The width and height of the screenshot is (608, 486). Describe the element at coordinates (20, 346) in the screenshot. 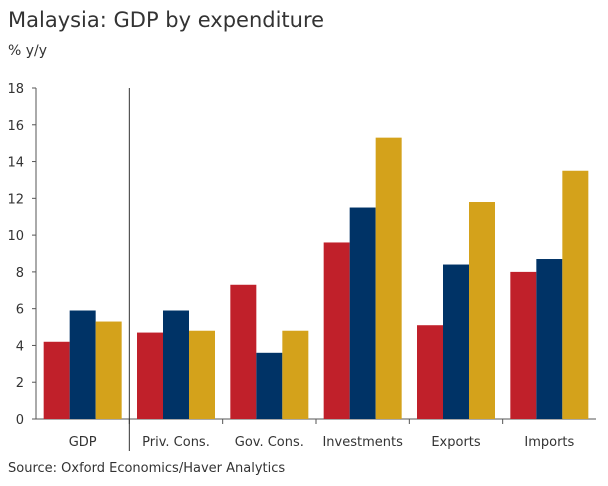

I see `y-tick-label: 4` at that location.